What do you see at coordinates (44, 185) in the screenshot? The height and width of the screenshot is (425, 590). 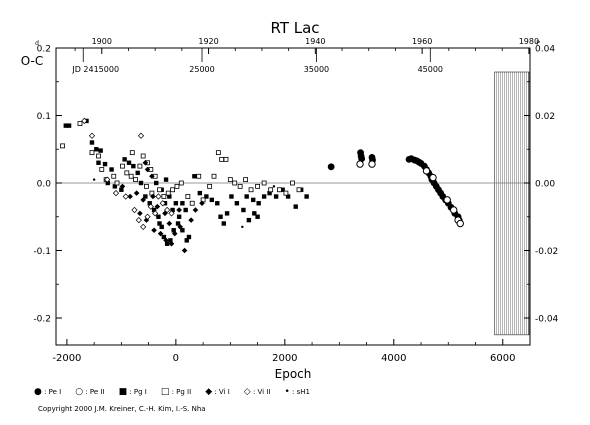 I see `y-tick-label: 0.0` at bounding box center [44, 185].